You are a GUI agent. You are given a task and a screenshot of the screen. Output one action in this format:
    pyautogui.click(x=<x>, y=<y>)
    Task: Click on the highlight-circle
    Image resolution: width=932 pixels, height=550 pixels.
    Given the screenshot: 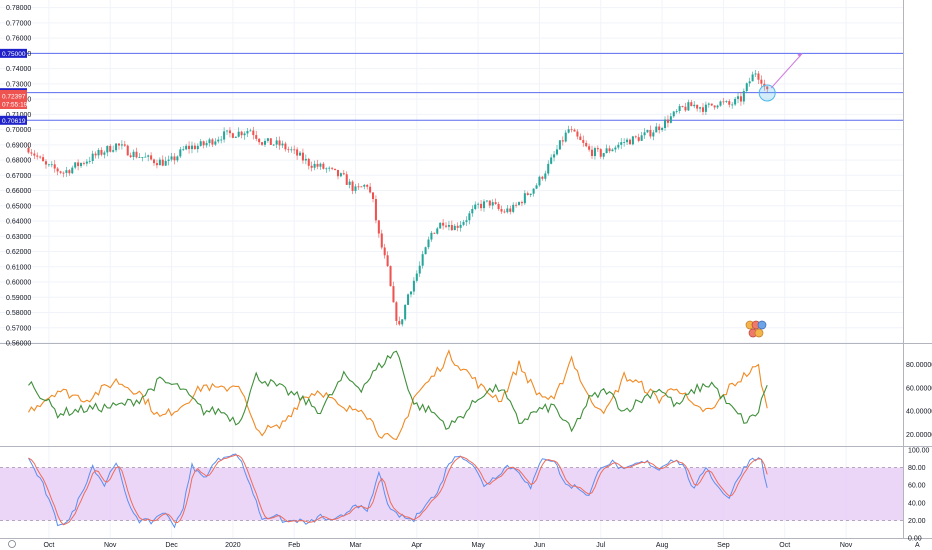 What is the action you would take?
    pyautogui.click(x=767, y=93)
    